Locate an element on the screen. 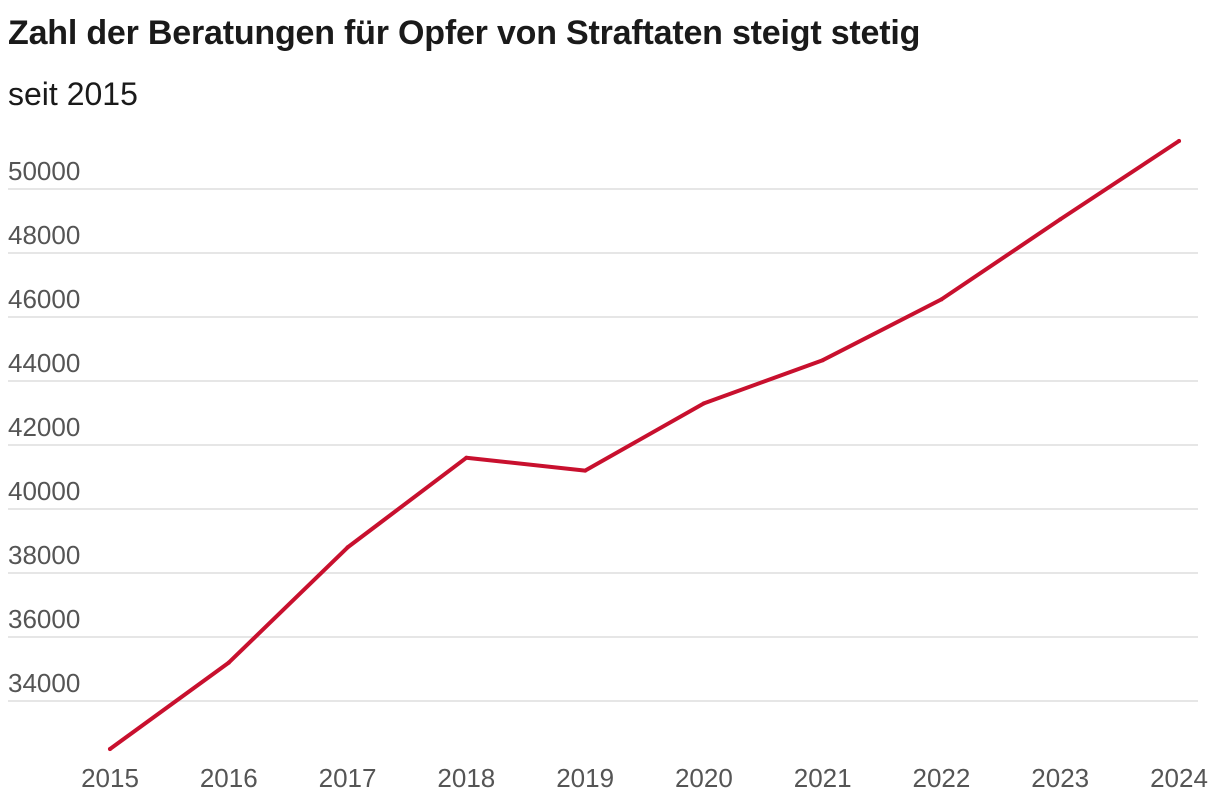  chart-subtitle: seit 2015 is located at coordinates (73, 94).